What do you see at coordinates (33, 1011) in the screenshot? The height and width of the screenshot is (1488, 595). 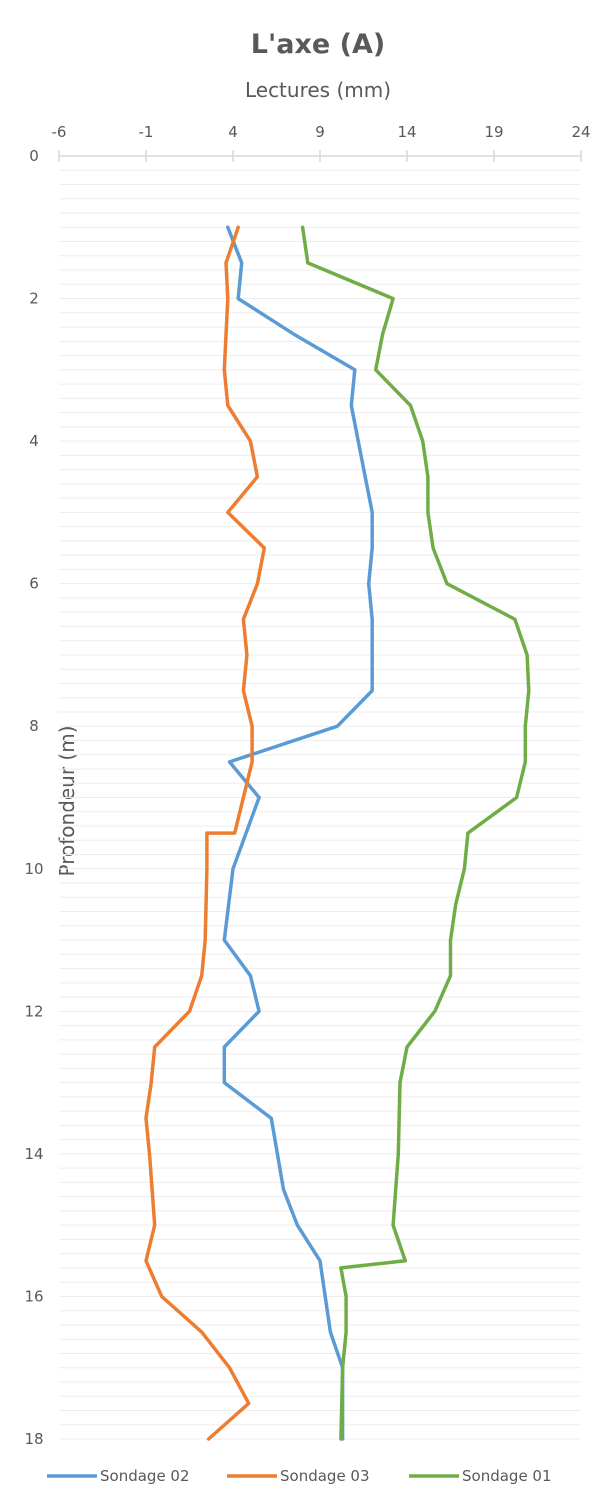 I see `y-tick-label: 12` at bounding box center [33, 1011].